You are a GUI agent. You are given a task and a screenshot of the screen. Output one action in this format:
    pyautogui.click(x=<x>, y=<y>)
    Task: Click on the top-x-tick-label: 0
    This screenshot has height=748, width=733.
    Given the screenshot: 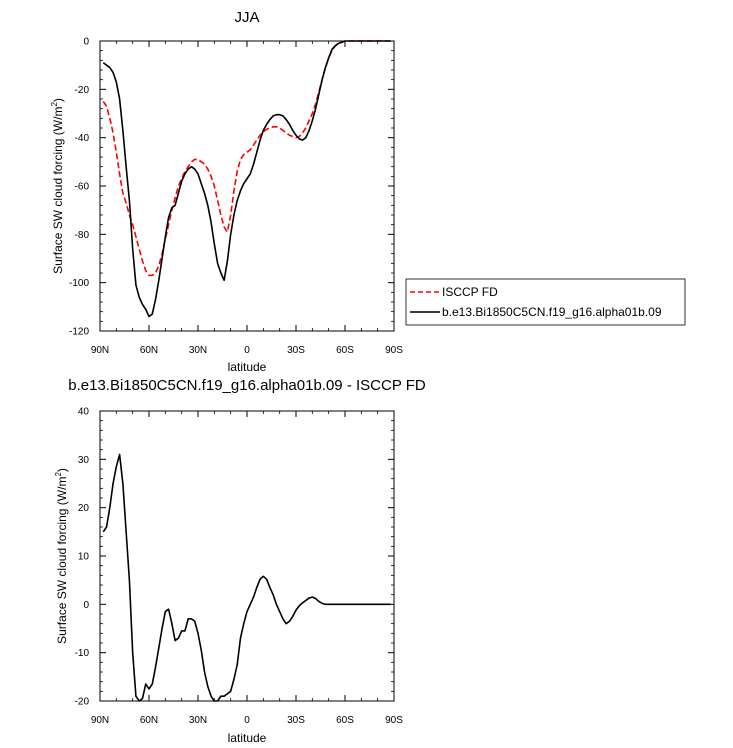 What is the action you would take?
    pyautogui.click(x=247, y=350)
    